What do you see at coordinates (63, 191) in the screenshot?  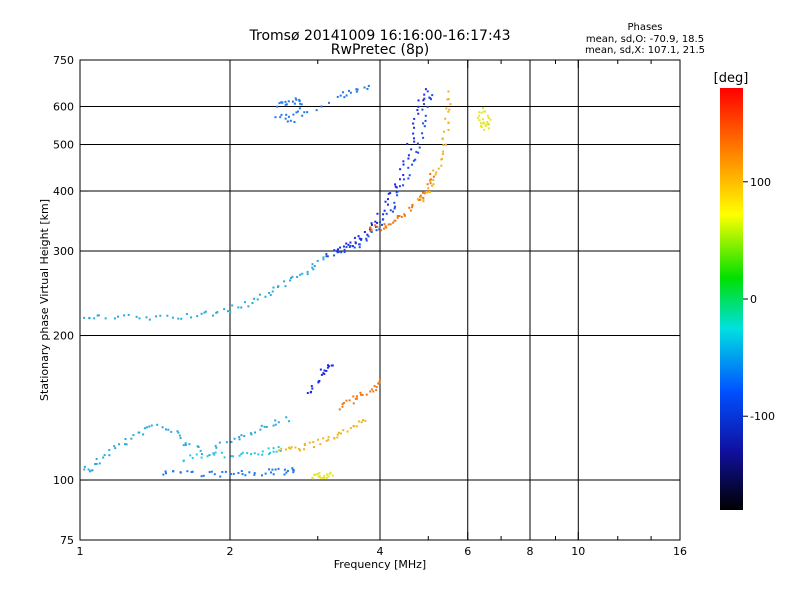 I see `y-tick-label: 400` at bounding box center [63, 191].